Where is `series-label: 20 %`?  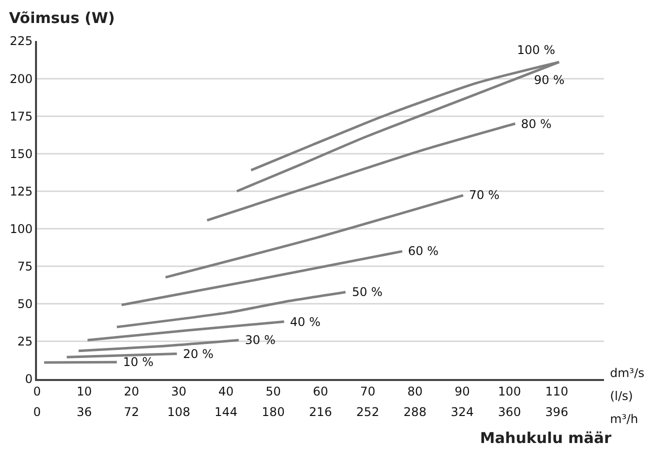 series-label: 20 % is located at coordinates (198, 354).